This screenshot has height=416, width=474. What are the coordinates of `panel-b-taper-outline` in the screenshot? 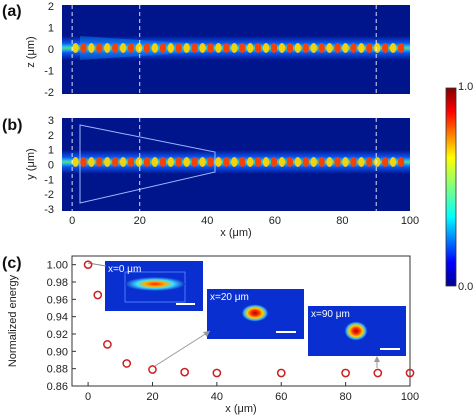 It's located at (147, 164).